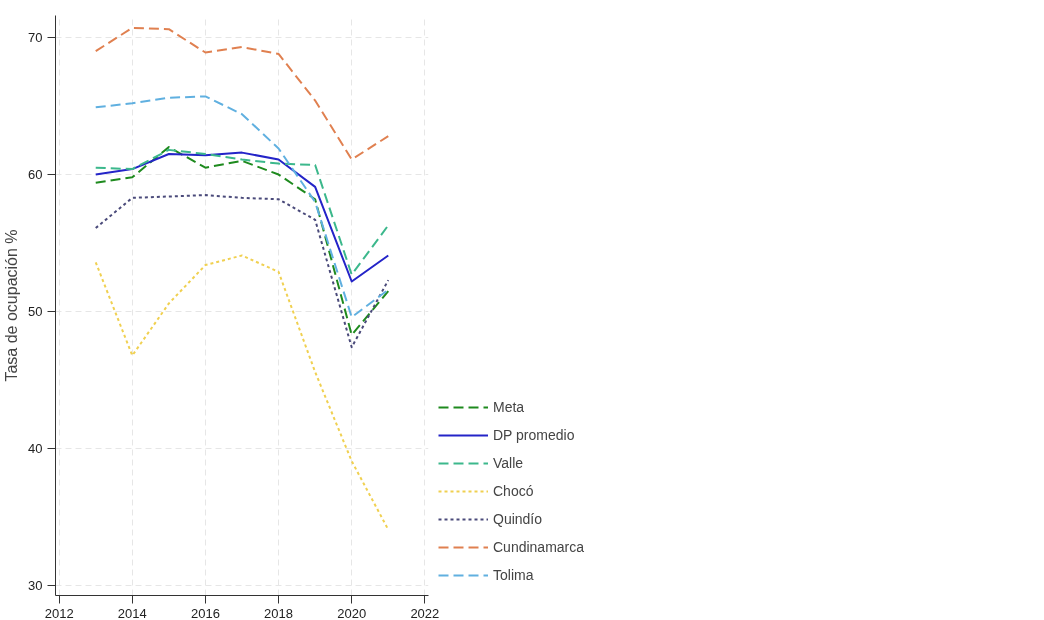 The height and width of the screenshot is (620, 1044). I want to click on legend-label: Cundinamarca, so click(539, 547).